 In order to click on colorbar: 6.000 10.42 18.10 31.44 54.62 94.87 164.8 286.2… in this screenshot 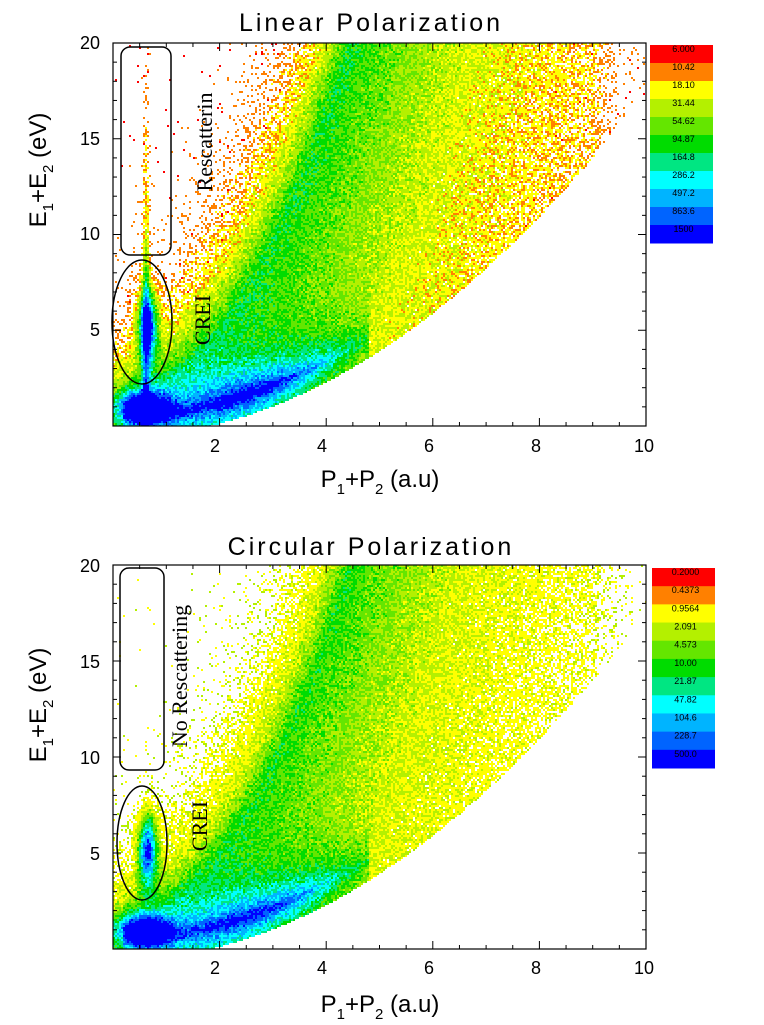, I will do `click(681, 144)`.